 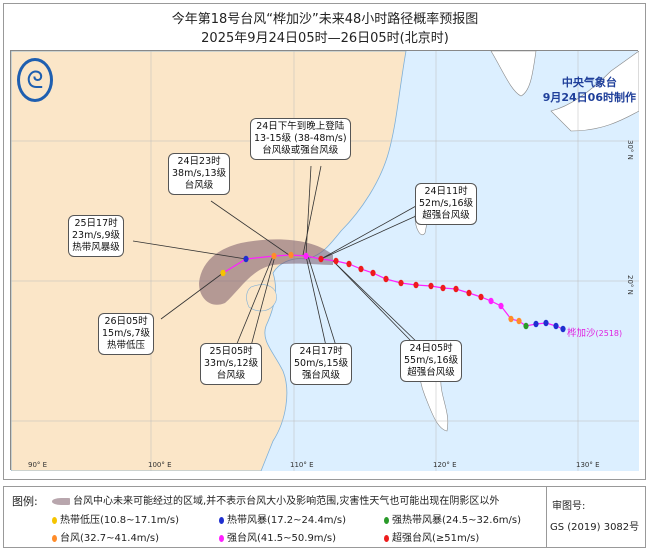 I want to click on annotation-line: 33m/s,12级, so click(x=231, y=363).